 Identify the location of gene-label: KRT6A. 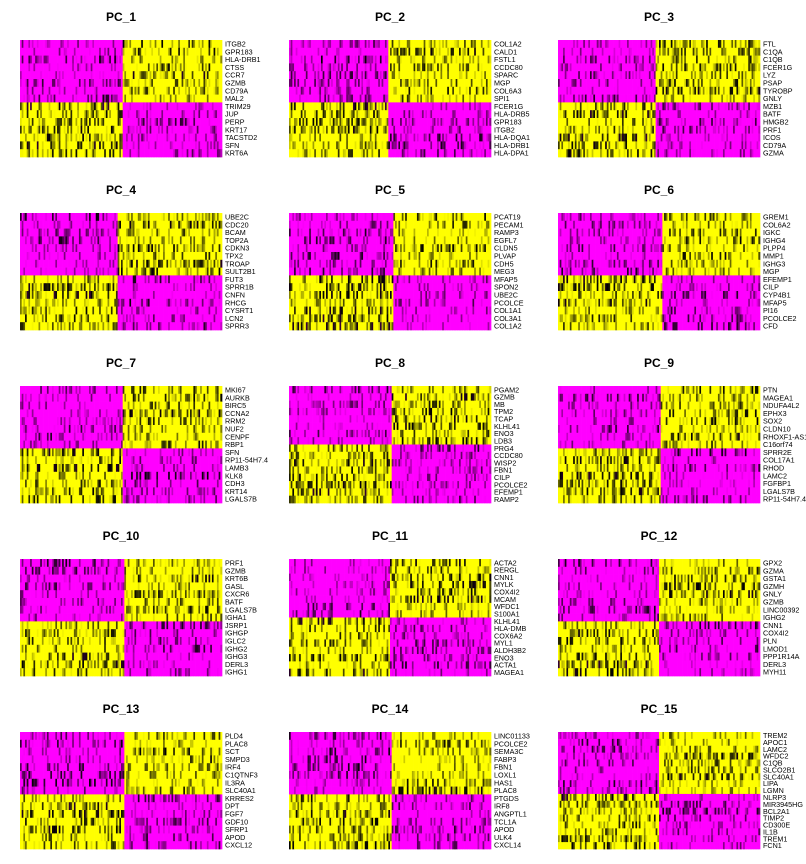
(236, 153).